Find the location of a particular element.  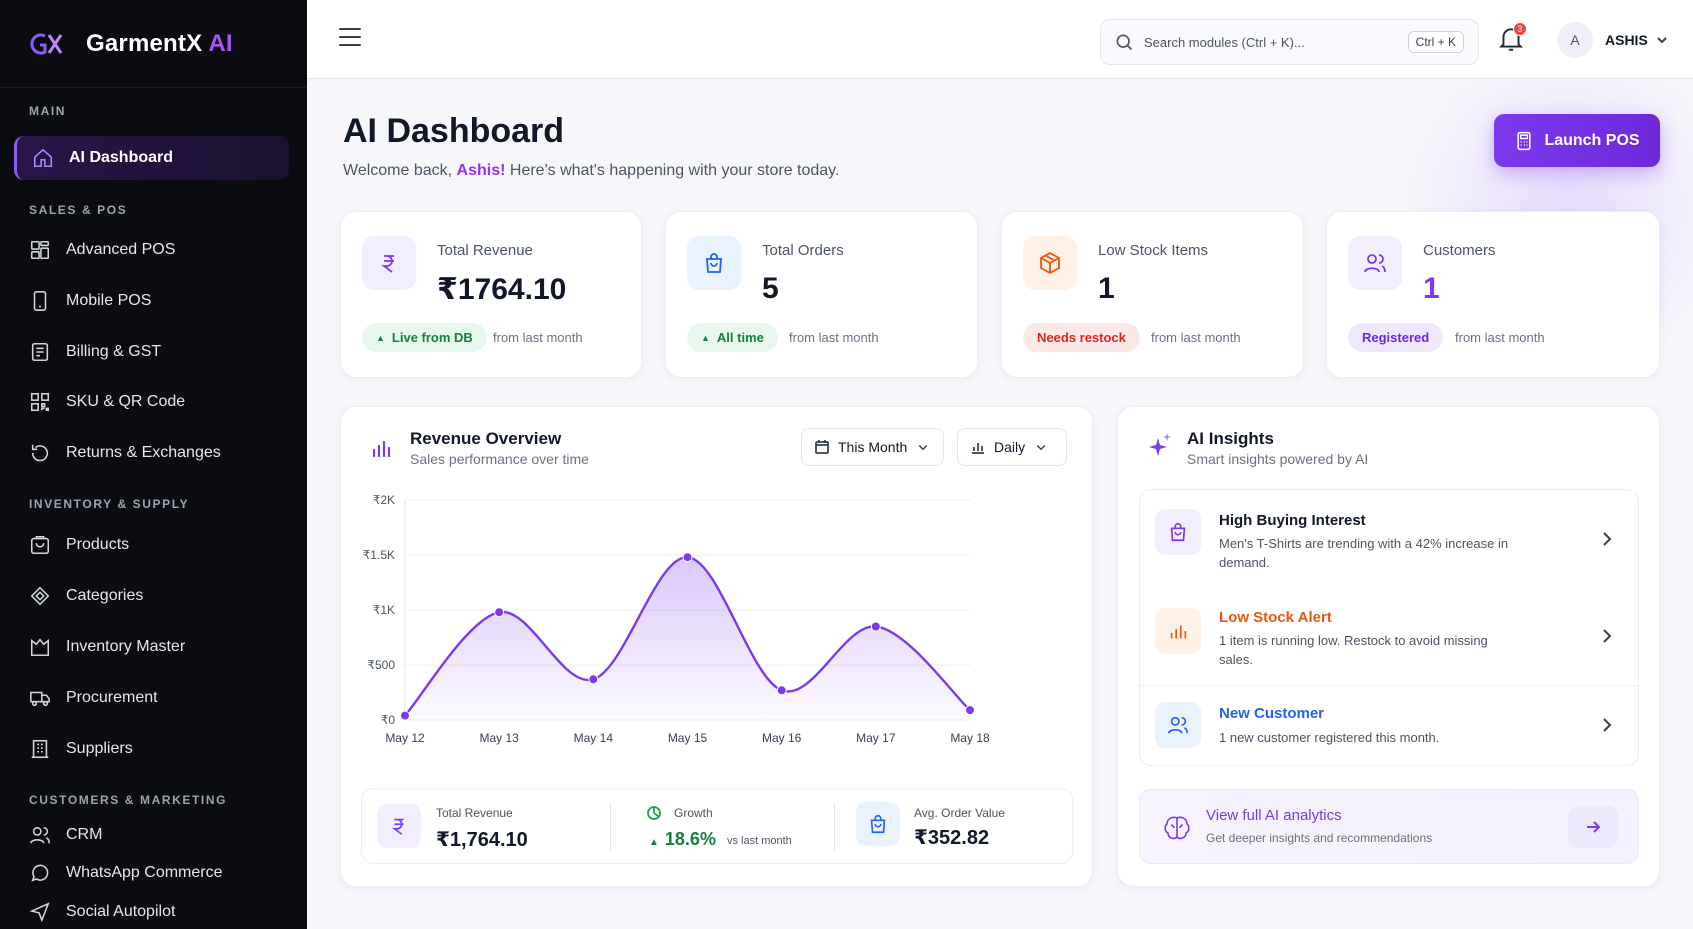

send-icon is located at coordinates (40, 912).